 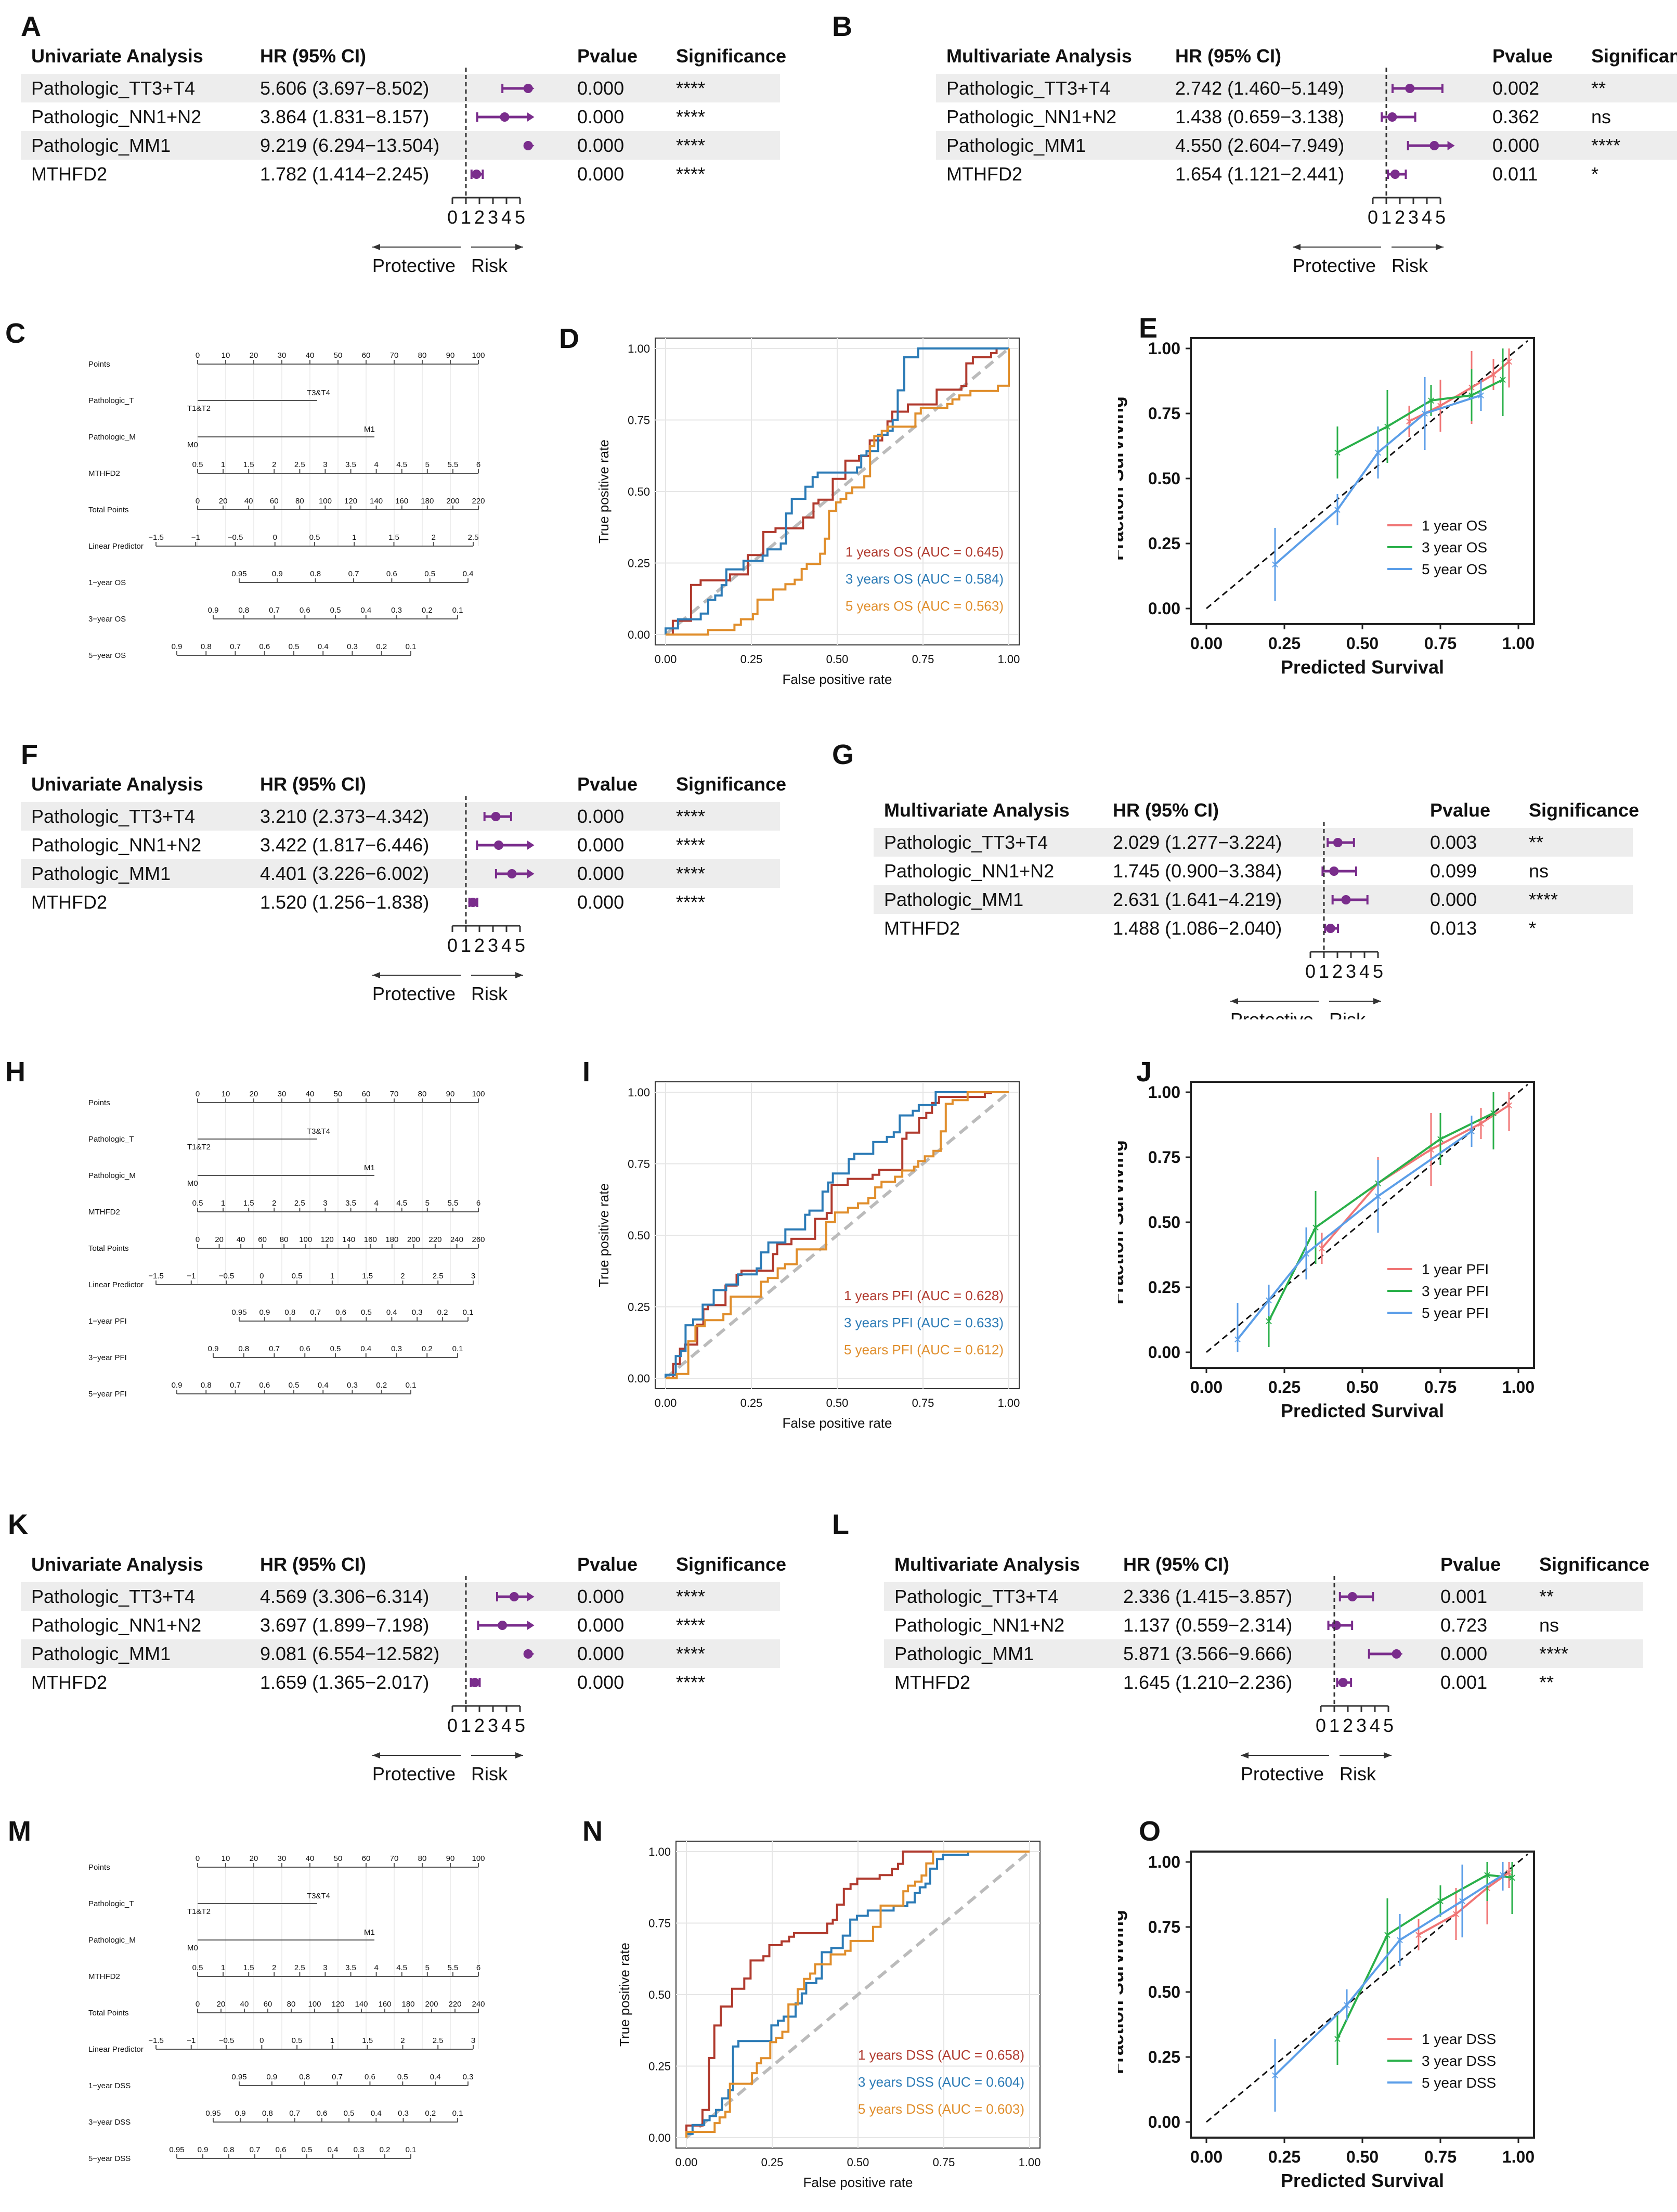 What do you see at coordinates (625, 1995) in the screenshot?
I see `y-axis-label: True positive rate` at bounding box center [625, 1995].